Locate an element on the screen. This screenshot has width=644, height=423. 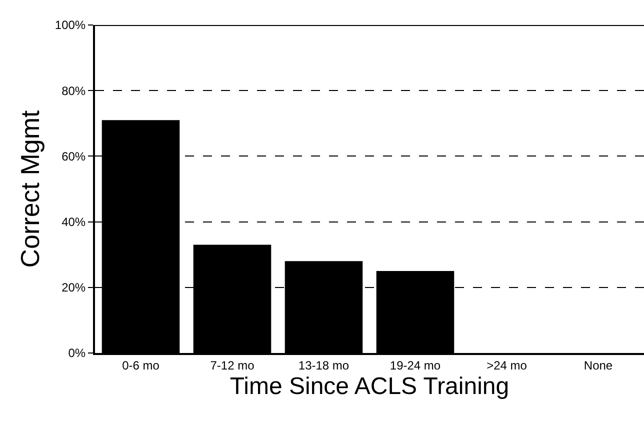
x-tick-label: 7-12 mo is located at coordinates (232, 365).